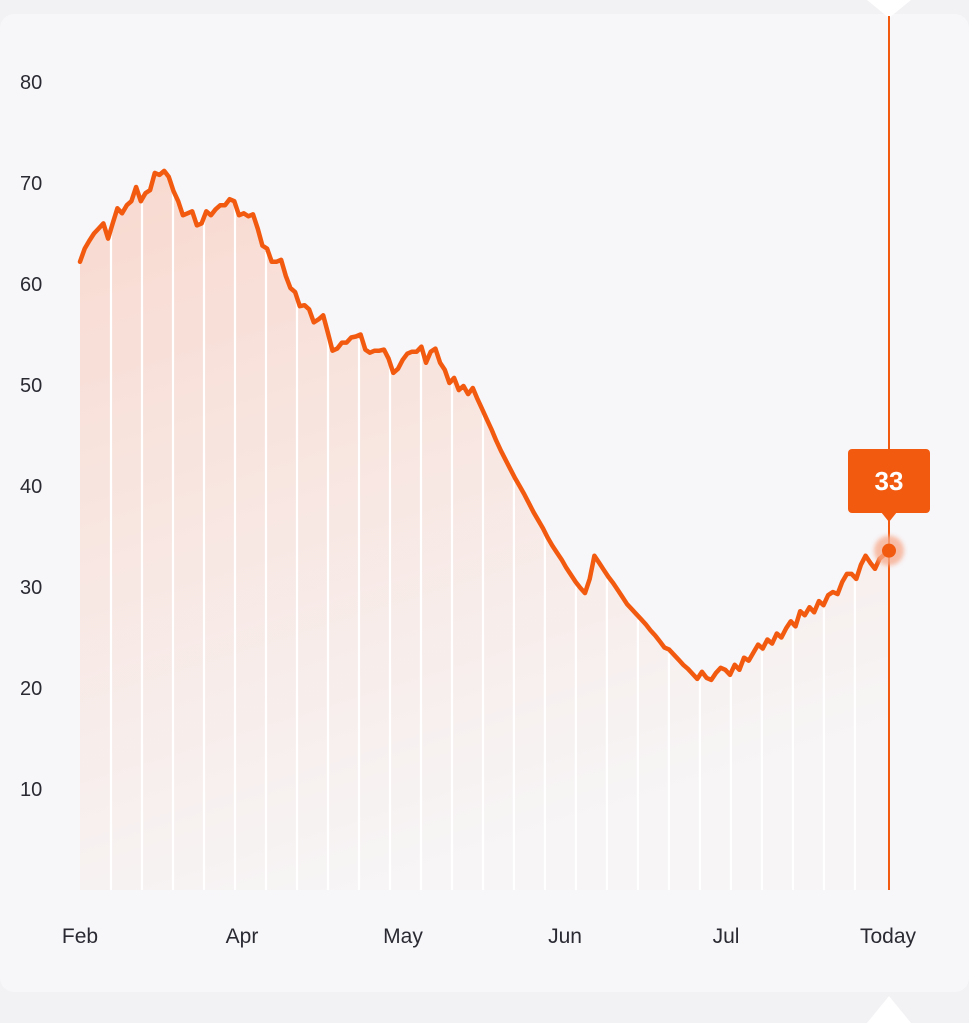 This screenshot has width=969, height=1023. Describe the element at coordinates (889, 517) in the screenshot. I see `tooltip-arrow` at that location.